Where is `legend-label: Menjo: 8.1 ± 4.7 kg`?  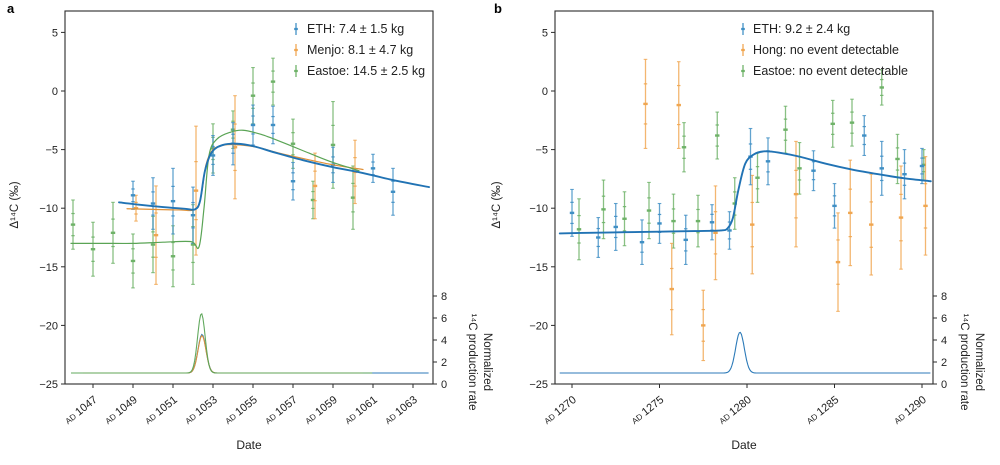 legend-label: Menjo: 8.1 ± 4.7 kg is located at coordinates (360, 50).